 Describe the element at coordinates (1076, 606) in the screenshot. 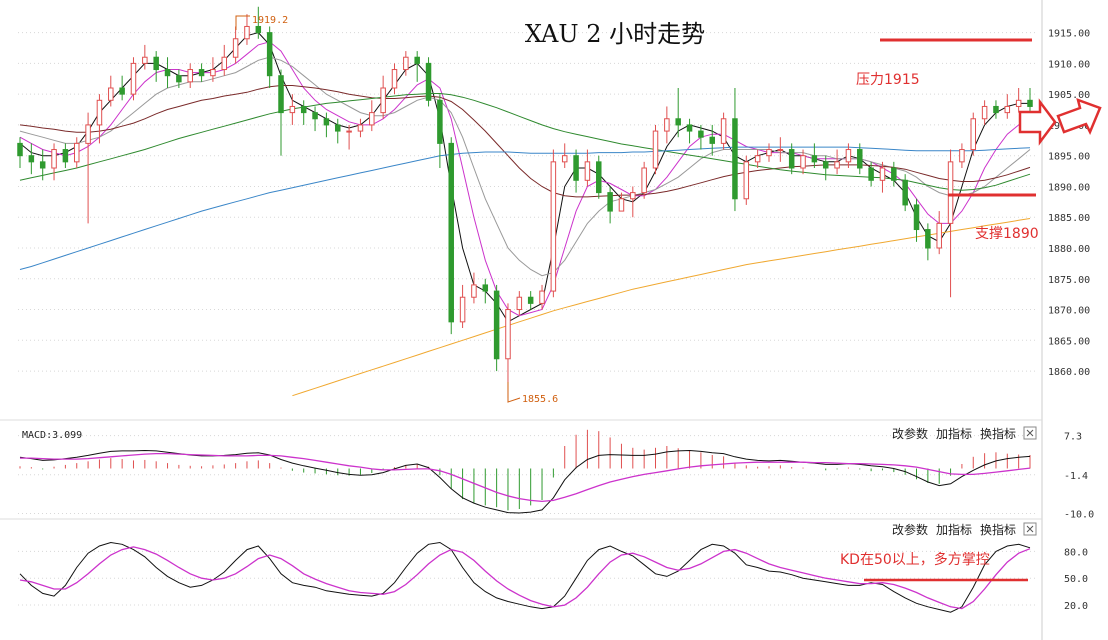

I see `kd-tick-label: 20.0` at that location.